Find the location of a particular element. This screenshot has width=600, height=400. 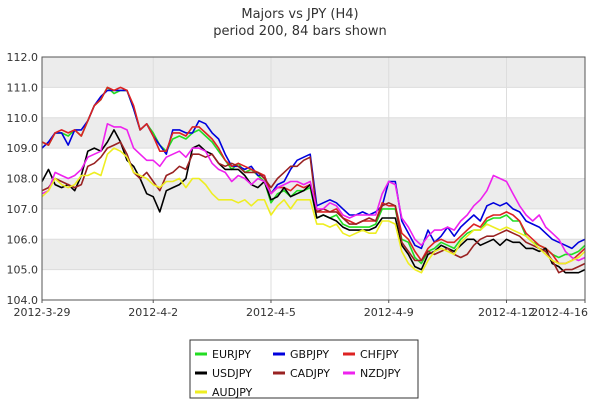

legend-label-usdjpy: USDJPY is located at coordinates (232, 373).